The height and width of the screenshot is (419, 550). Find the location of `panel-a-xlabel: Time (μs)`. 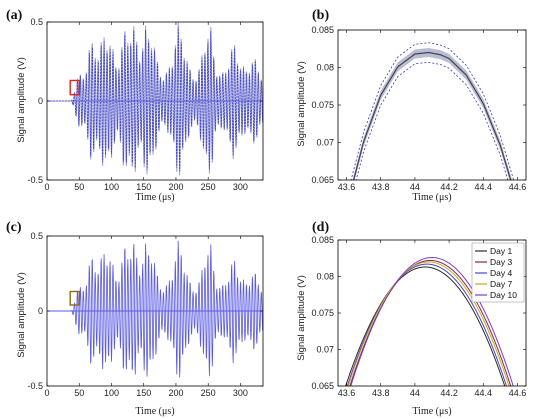

panel-a-xlabel: Time (μs) is located at coordinates (154, 197).